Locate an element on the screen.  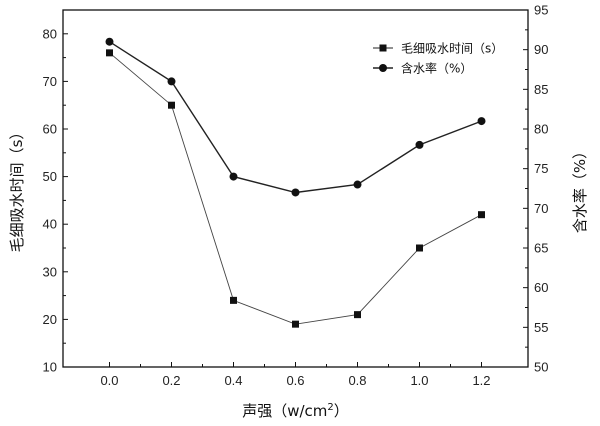
x-tick-label: 1.0 is located at coordinates (419, 380).